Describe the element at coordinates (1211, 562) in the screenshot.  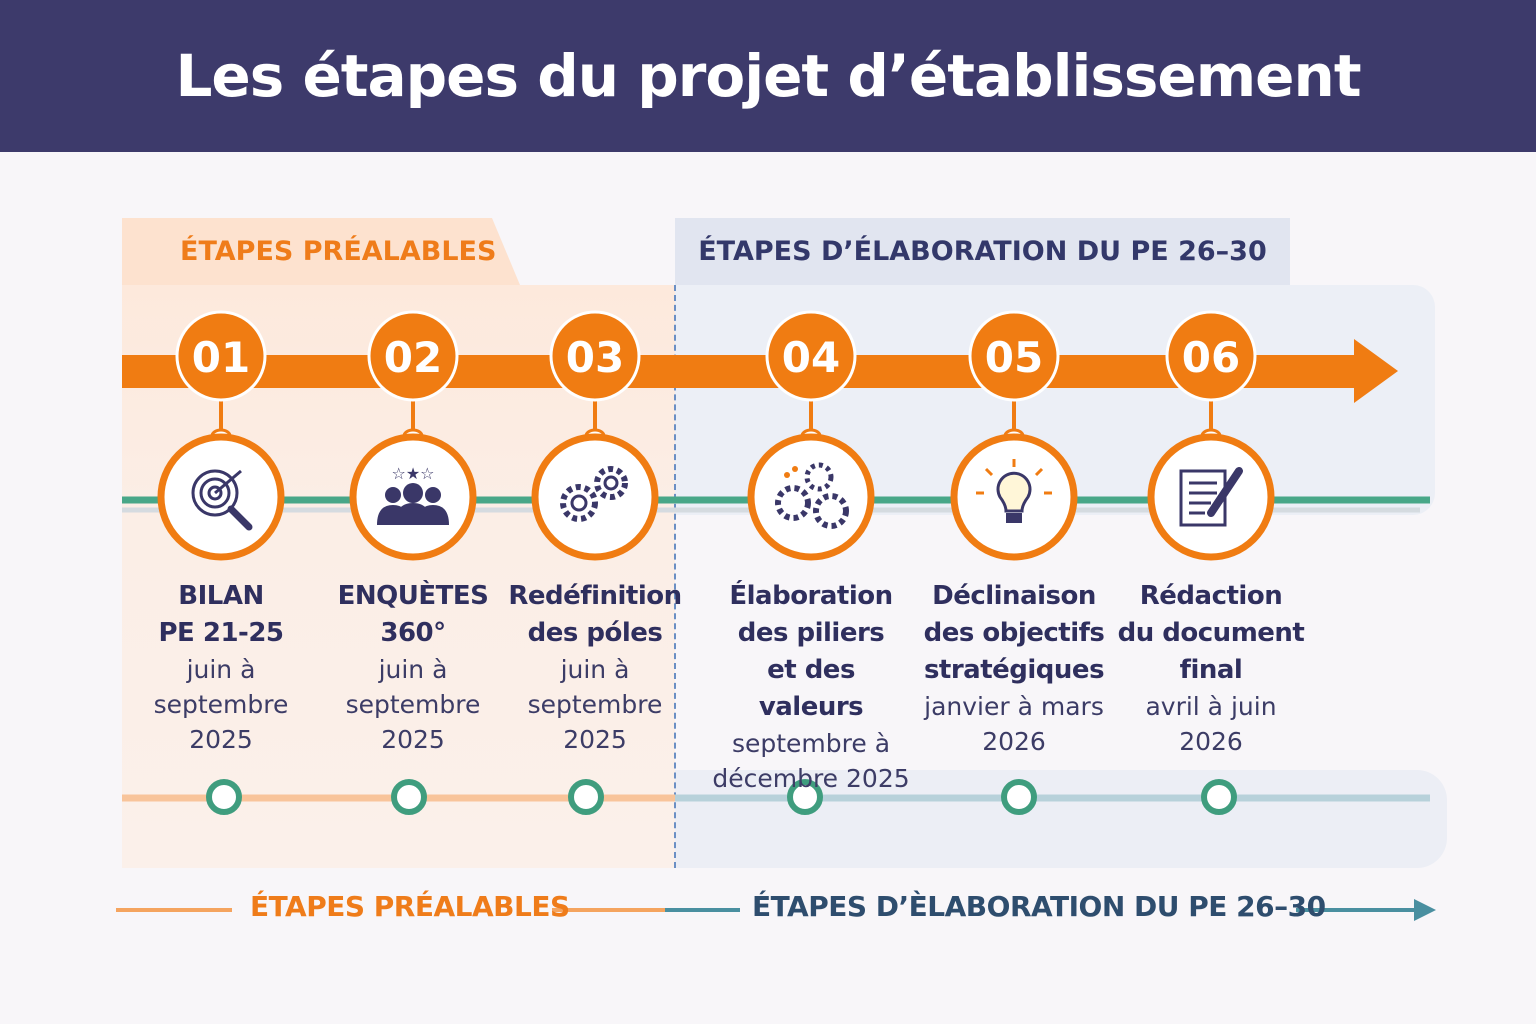
I see `step-node-06: 06` at that location.